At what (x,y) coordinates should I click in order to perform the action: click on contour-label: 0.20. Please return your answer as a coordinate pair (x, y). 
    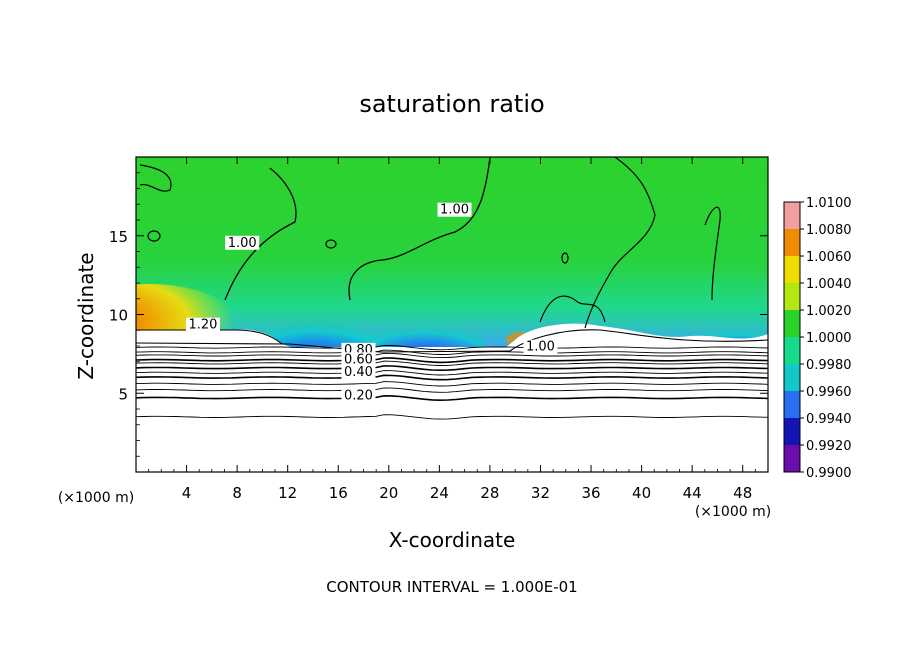
    Looking at the image, I should click on (358, 396).